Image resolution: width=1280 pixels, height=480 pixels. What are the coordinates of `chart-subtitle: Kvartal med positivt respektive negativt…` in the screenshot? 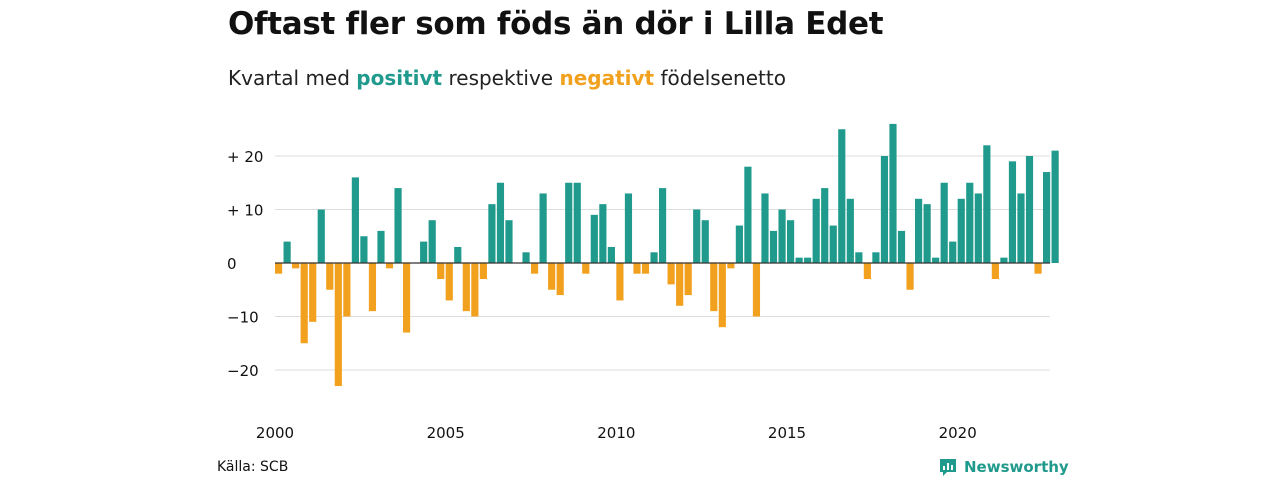 It's located at (507, 78).